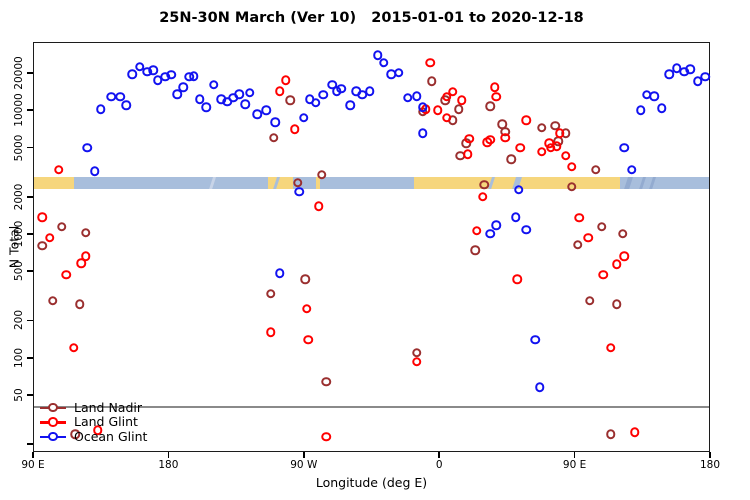 This screenshot has width=750, height=500. What do you see at coordinates (108, 407) in the screenshot?
I see `legend-label: Land Nadir` at bounding box center [108, 407].